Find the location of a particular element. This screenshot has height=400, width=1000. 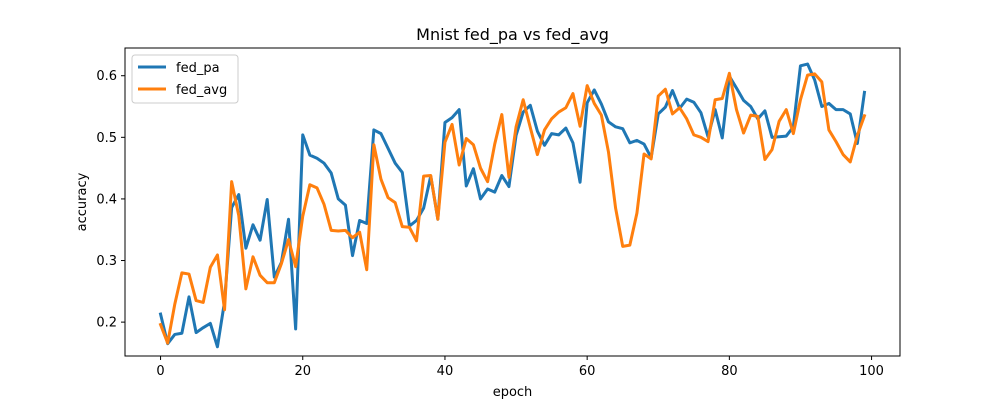

y-tick-label: 0.3 is located at coordinates (106, 261).